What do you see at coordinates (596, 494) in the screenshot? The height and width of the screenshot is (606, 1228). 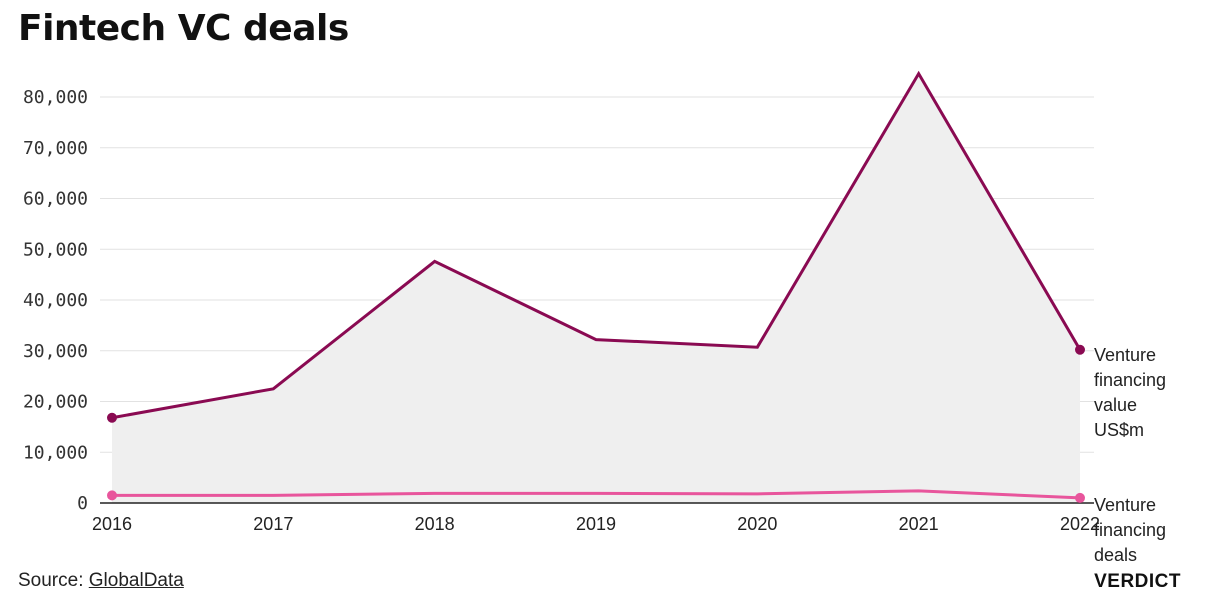 I see `series-line` at bounding box center [596, 494].